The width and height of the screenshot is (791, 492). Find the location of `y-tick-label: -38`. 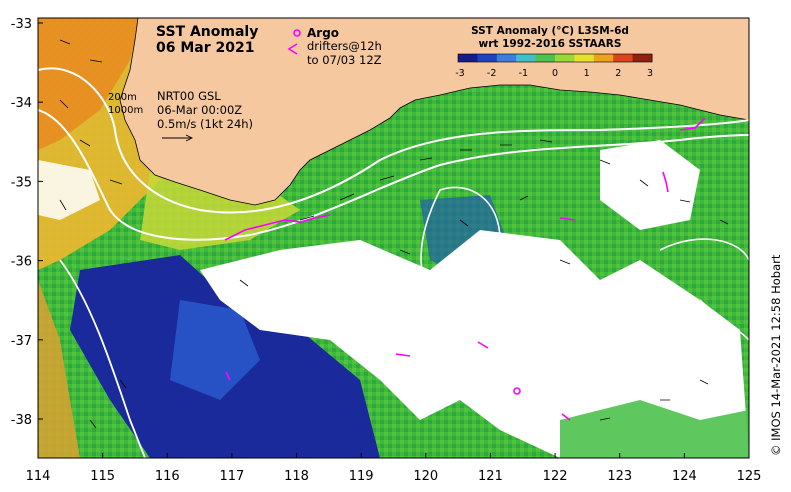

y-tick-label: -38 is located at coordinates (21, 420).